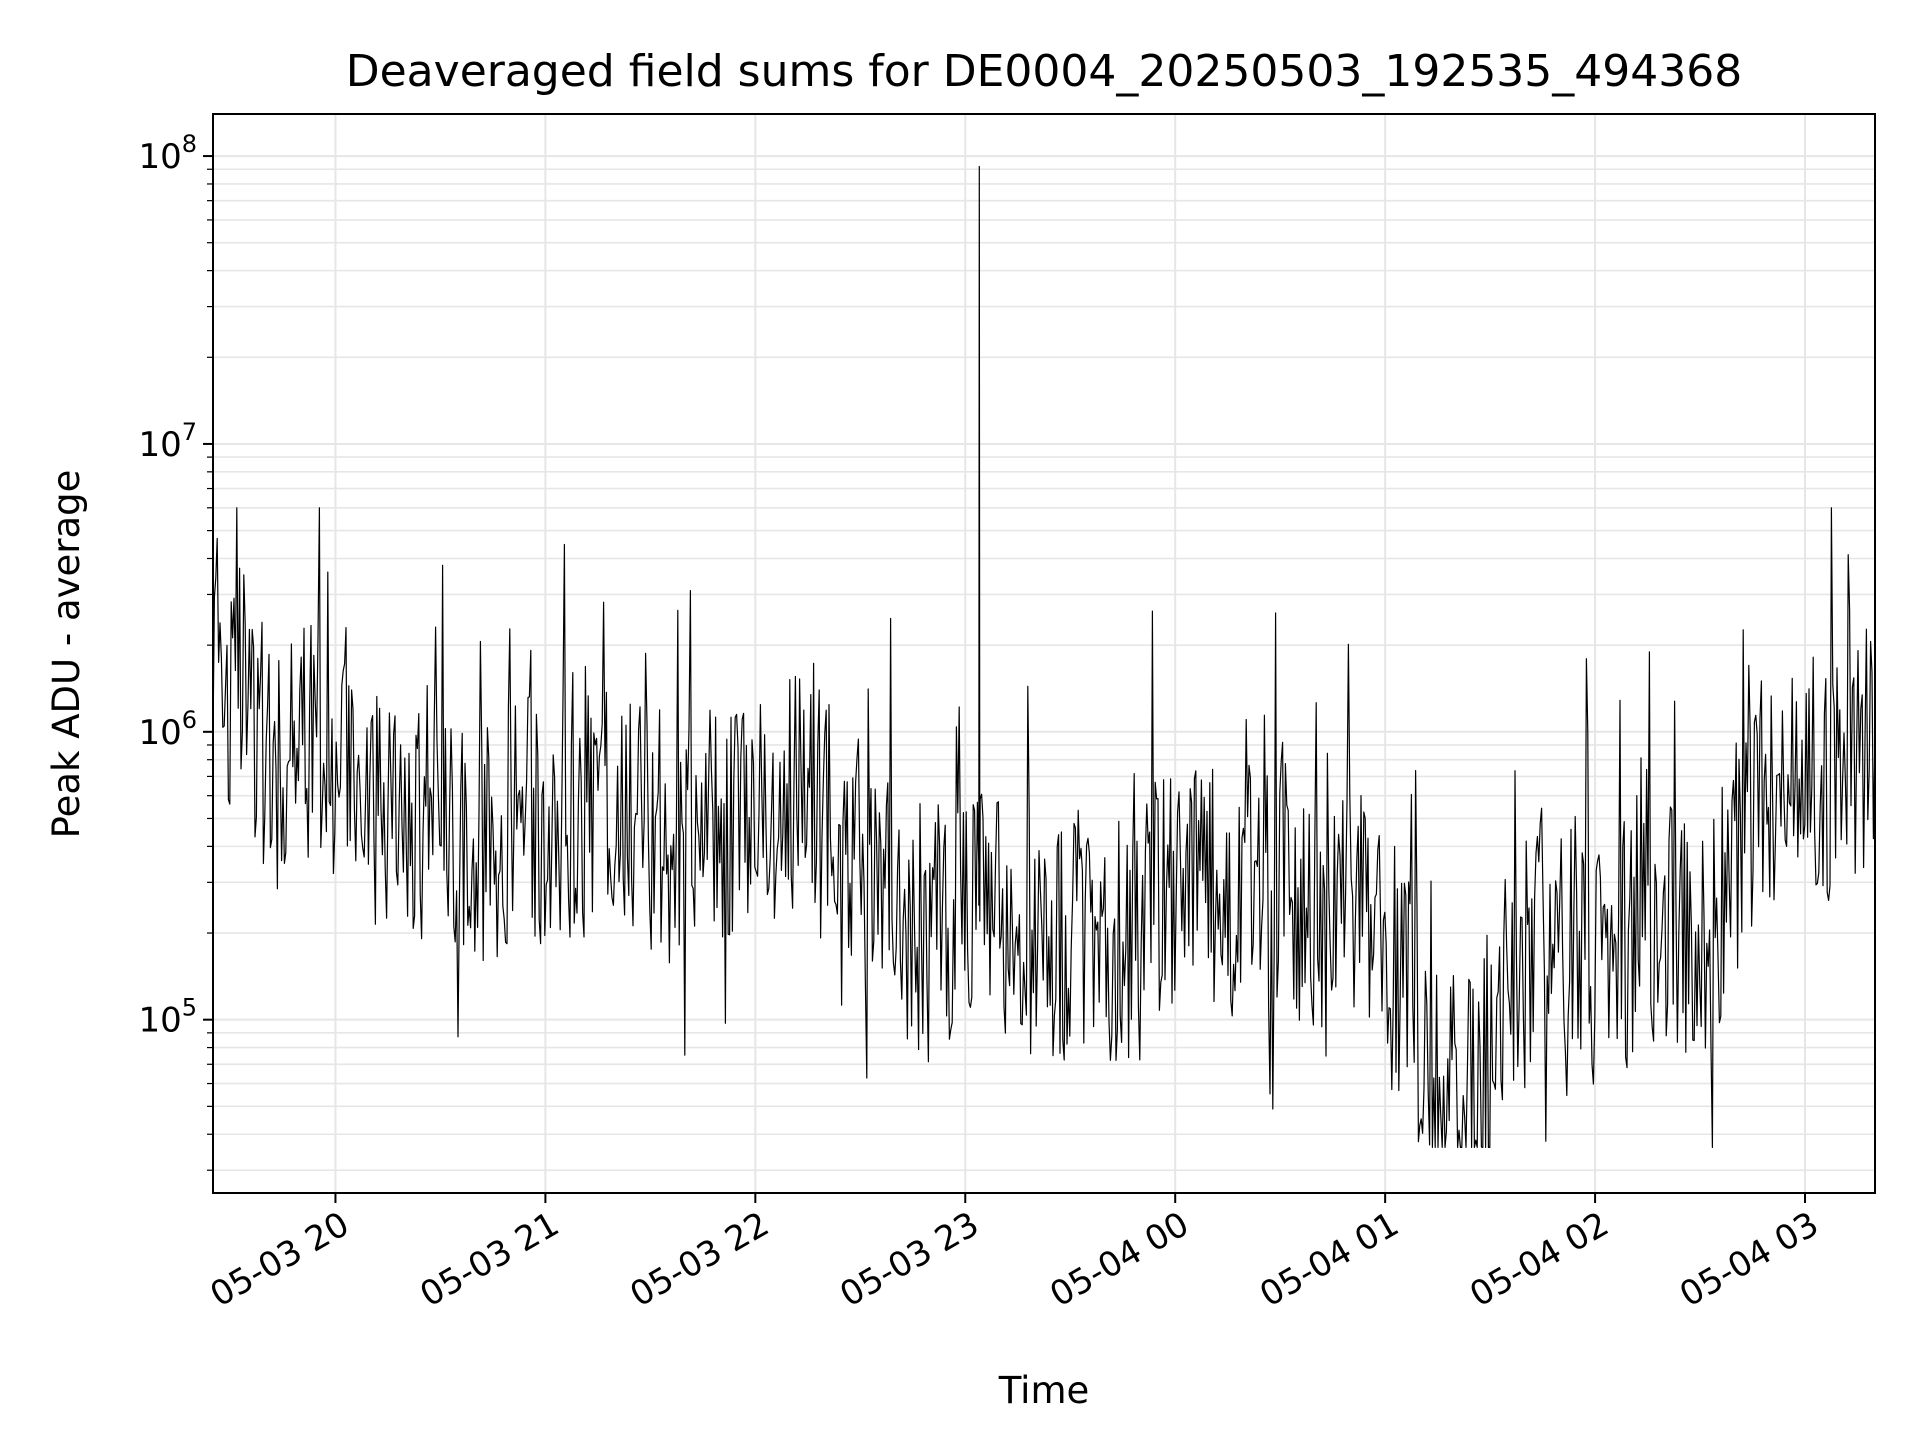 This screenshot has width=1920, height=1440. What do you see at coordinates (1044, 1390) in the screenshot?
I see `x-axis-label: Time` at bounding box center [1044, 1390].